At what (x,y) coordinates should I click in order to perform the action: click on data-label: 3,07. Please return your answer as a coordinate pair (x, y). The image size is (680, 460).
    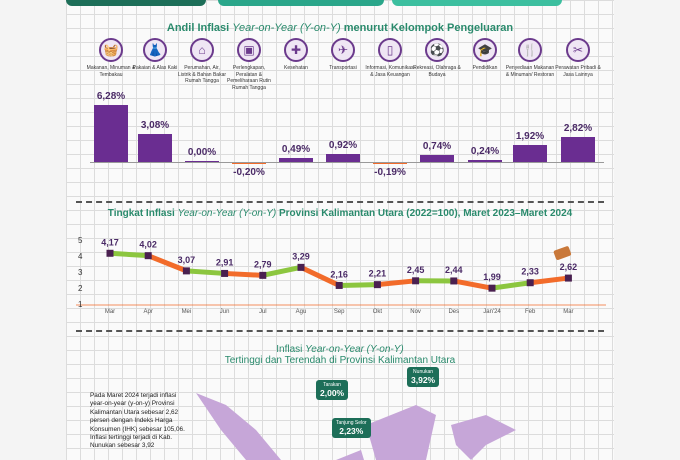
    Looking at the image, I should click on (187, 260).